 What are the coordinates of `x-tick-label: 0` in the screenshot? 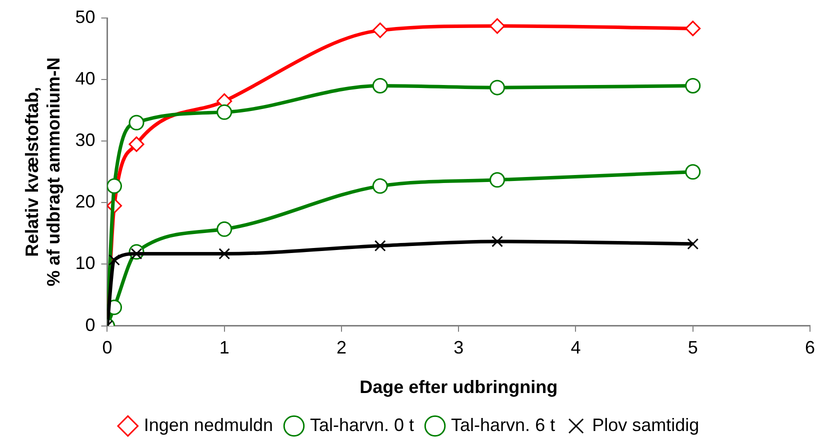 It's located at (107, 348).